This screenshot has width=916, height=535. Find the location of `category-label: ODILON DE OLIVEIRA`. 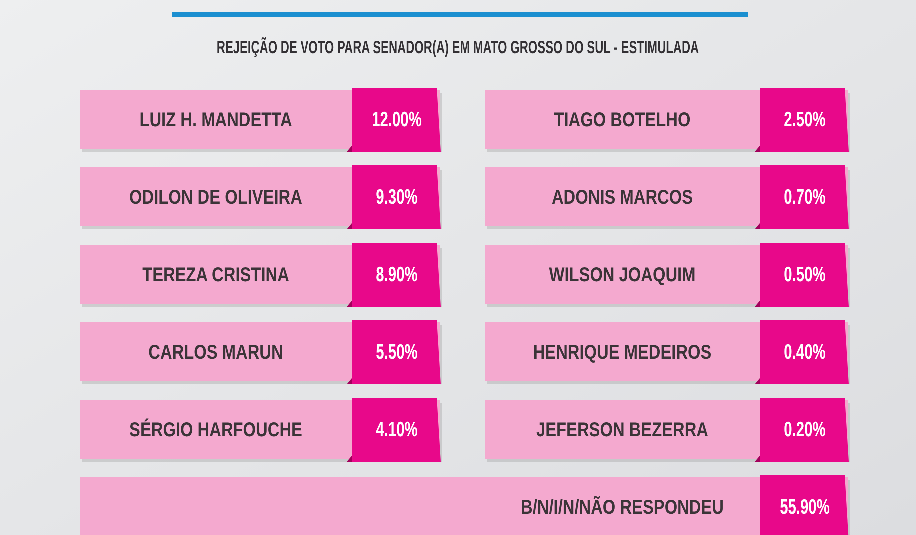

category-label: ODILON DE OLIVEIRA is located at coordinates (216, 197).